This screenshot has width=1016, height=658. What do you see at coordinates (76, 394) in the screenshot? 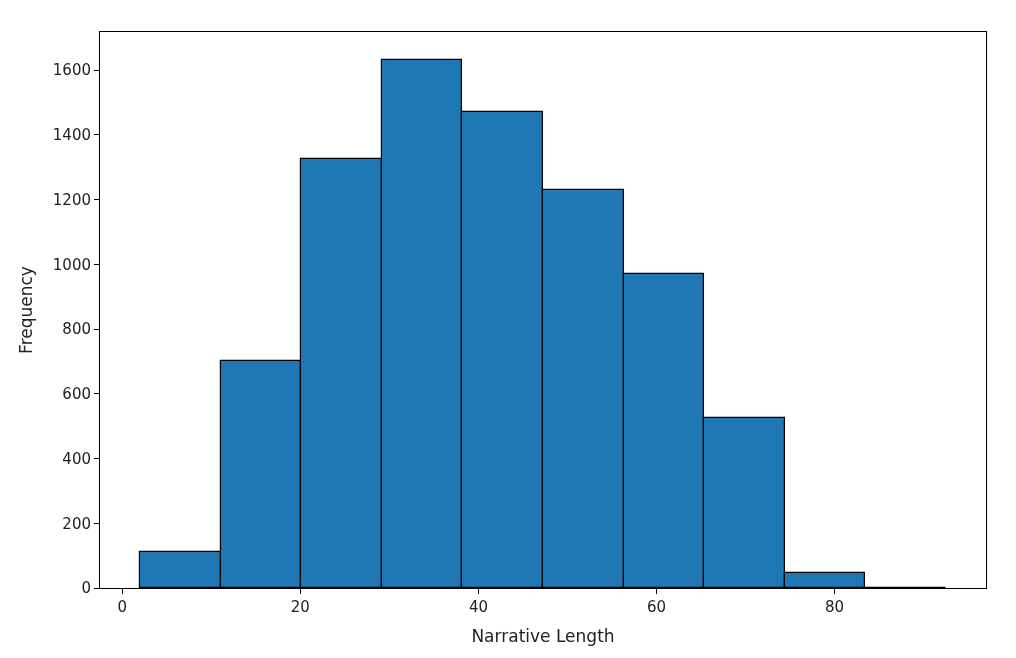
I see `y-tick-label: 600` at bounding box center [76, 394].